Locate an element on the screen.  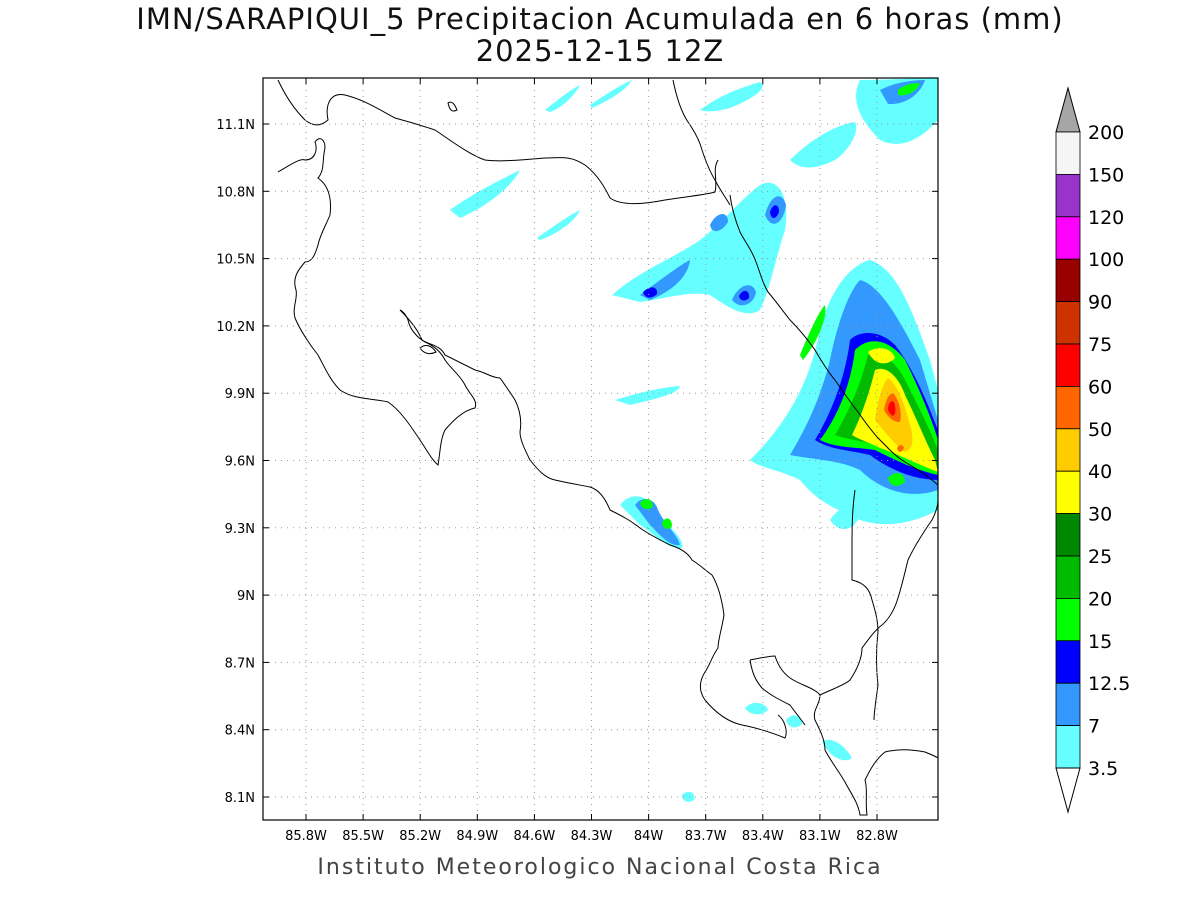
colorbar-top-arrow is located at coordinates (1068, 109).